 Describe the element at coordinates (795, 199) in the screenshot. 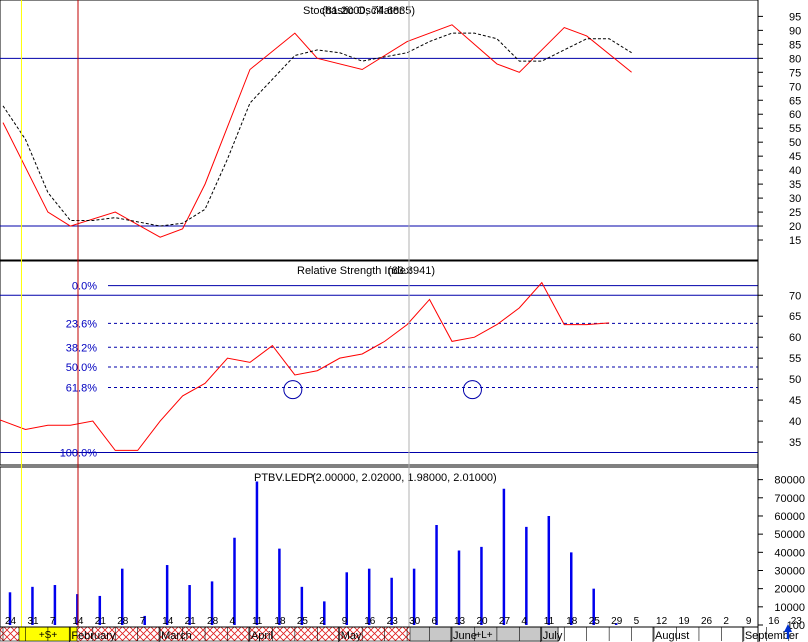

I see `stochastic-tick-label: 30` at that location.